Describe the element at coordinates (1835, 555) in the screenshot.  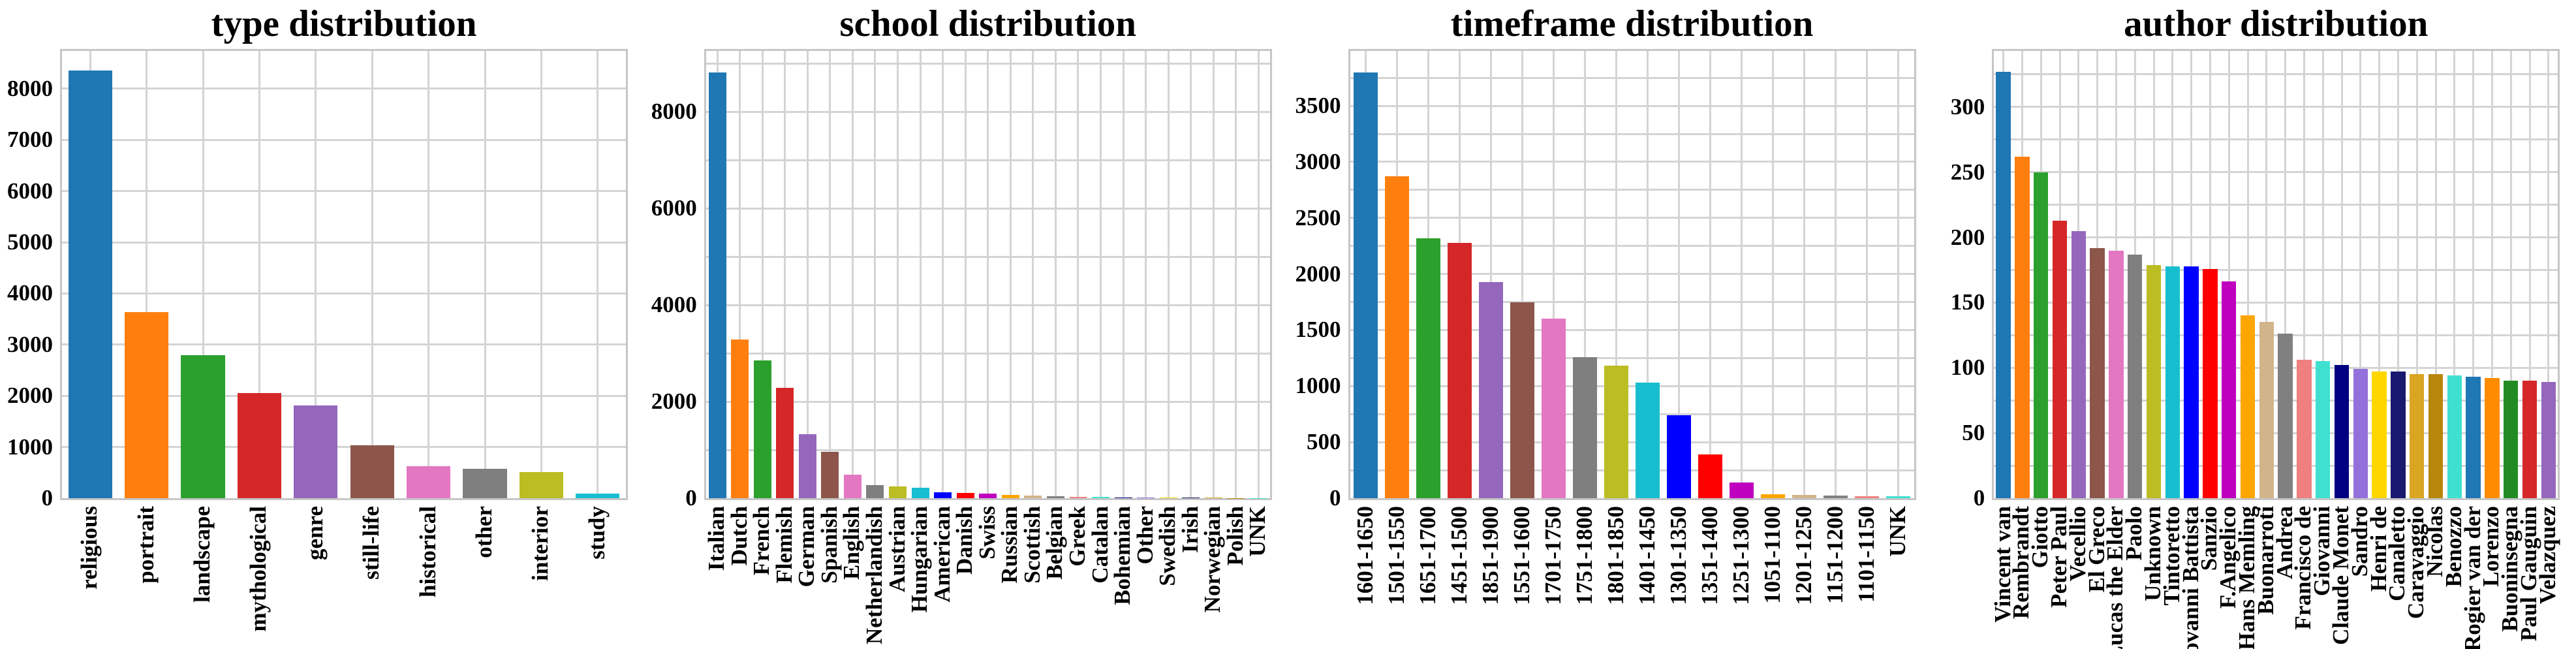
I see `x-tick-label: 1151-1200` at that location.